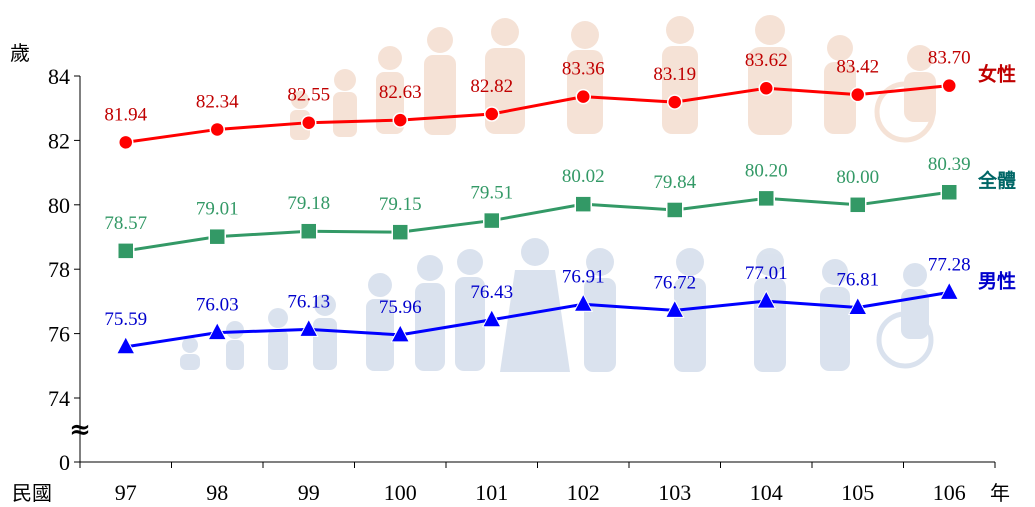 Image resolution: width=1035 pixels, height=507 pixels. What do you see at coordinates (674, 182) in the screenshot?
I see `data-label-total: 79.84` at bounding box center [674, 182].